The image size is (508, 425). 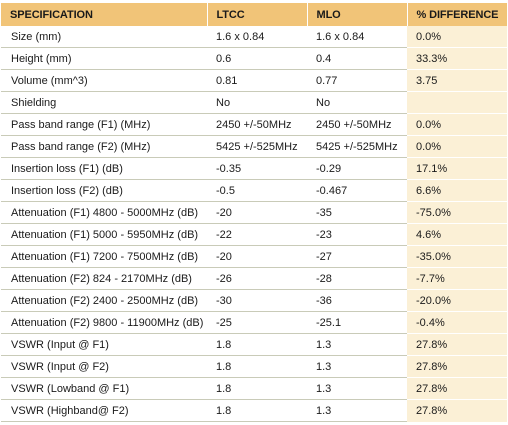 What do you see at coordinates (257, 58) in the screenshot?
I see `ltcc-cell: 0.6` at bounding box center [257, 58].